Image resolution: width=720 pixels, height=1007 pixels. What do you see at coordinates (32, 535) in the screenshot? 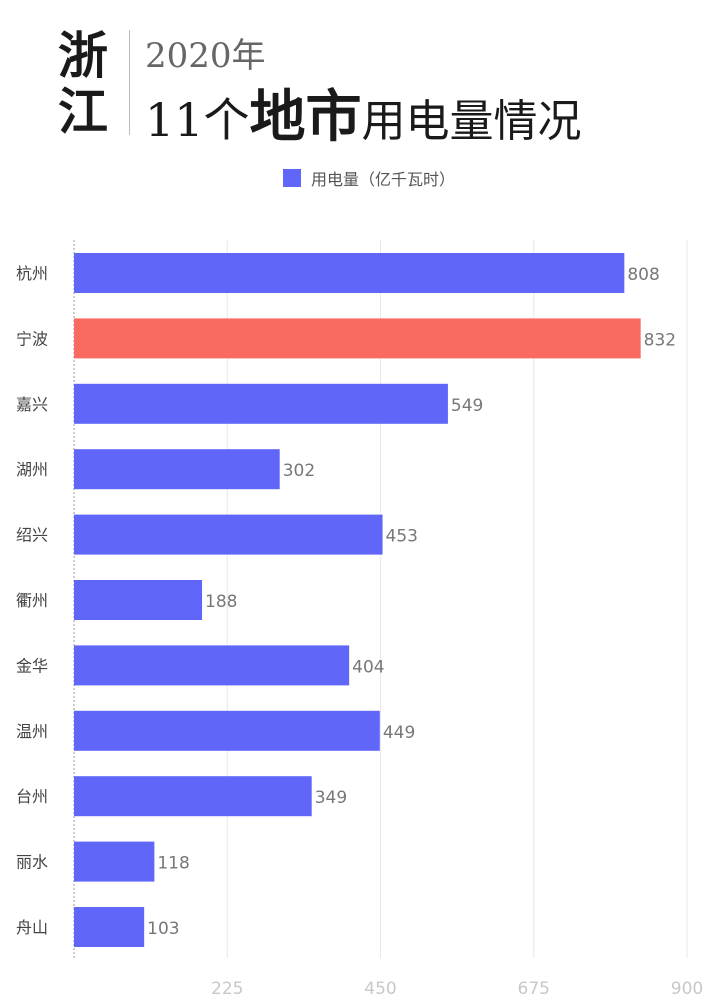
I see `y-tick-label: 绍兴` at bounding box center [32, 535].